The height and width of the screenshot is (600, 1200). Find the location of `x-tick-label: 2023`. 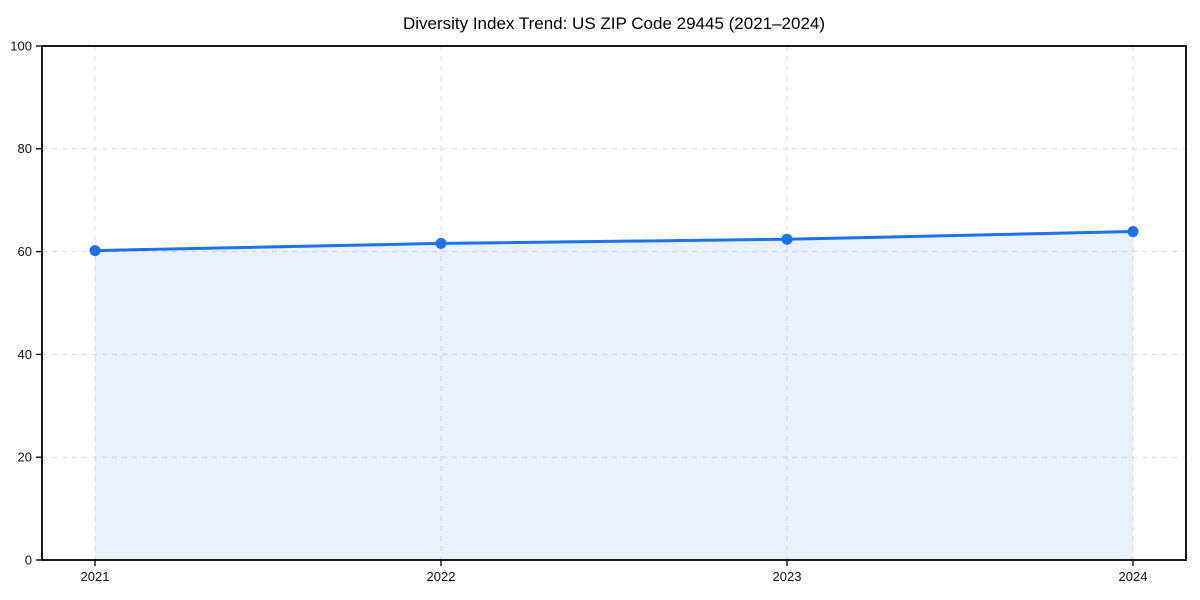

x-tick-label: 2023 is located at coordinates (787, 576).